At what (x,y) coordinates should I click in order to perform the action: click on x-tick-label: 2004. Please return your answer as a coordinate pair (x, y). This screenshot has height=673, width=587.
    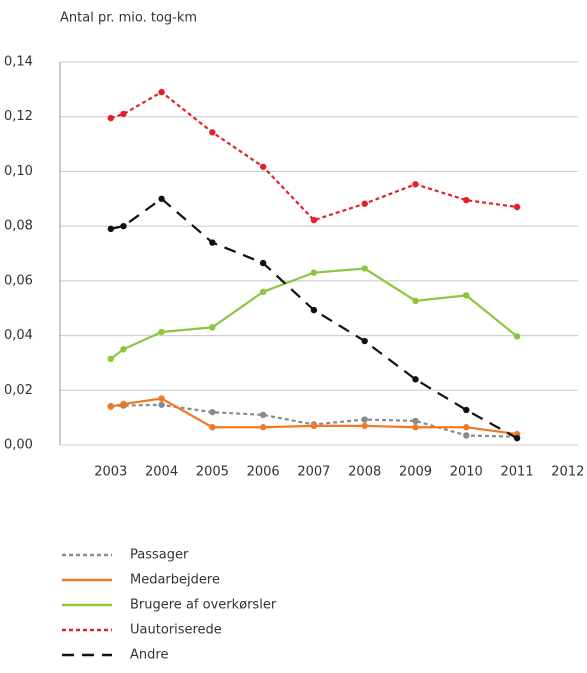
    Looking at the image, I should click on (161, 472).